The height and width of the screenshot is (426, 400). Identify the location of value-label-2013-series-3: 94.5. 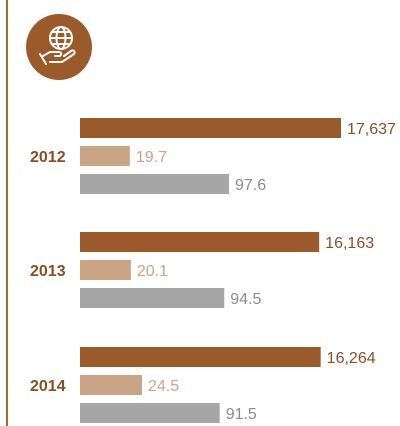
(245, 299).